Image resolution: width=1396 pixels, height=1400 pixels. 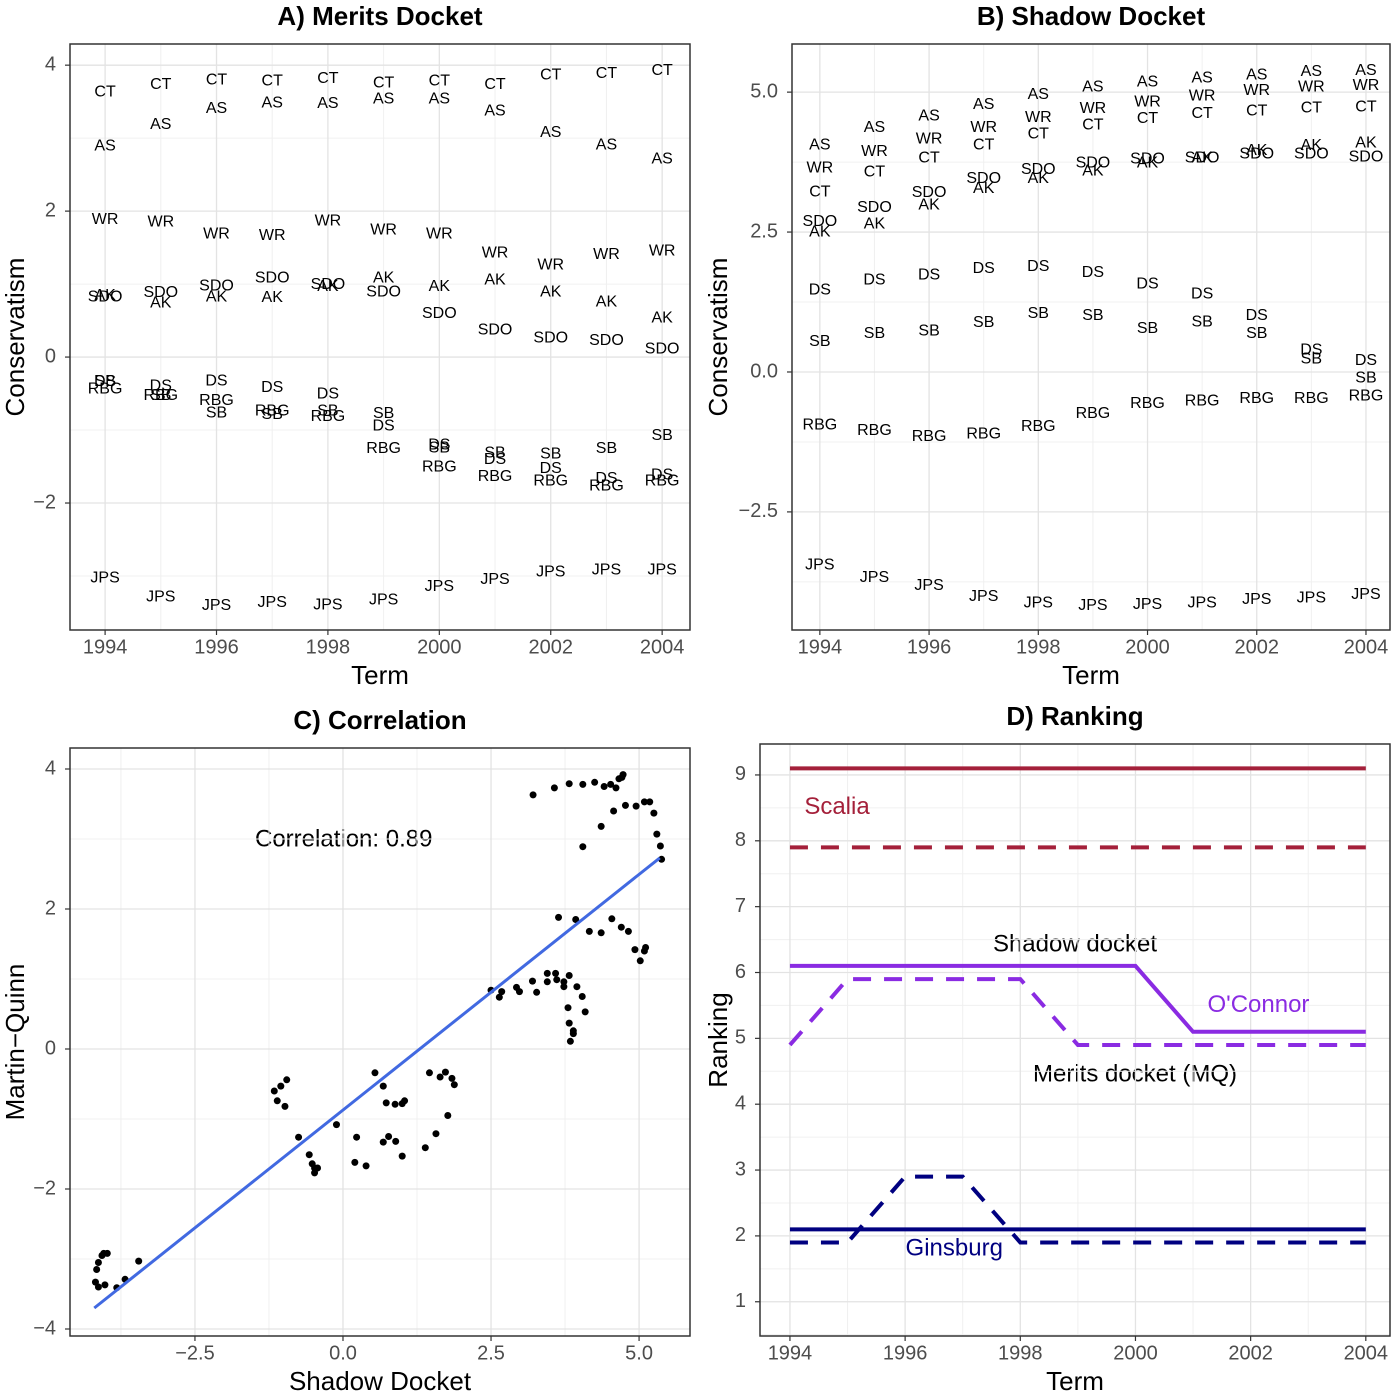 What do you see at coordinates (380, 1381) in the screenshot?
I see `x-axis-title: Shadow Docket` at bounding box center [380, 1381].